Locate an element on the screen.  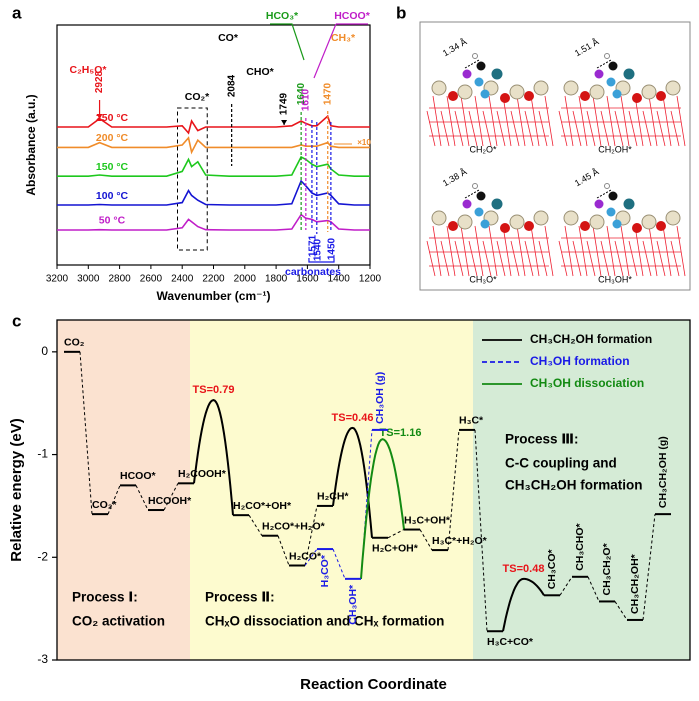
process-title: Process Ⅲ: is located at coordinates (542, 439).